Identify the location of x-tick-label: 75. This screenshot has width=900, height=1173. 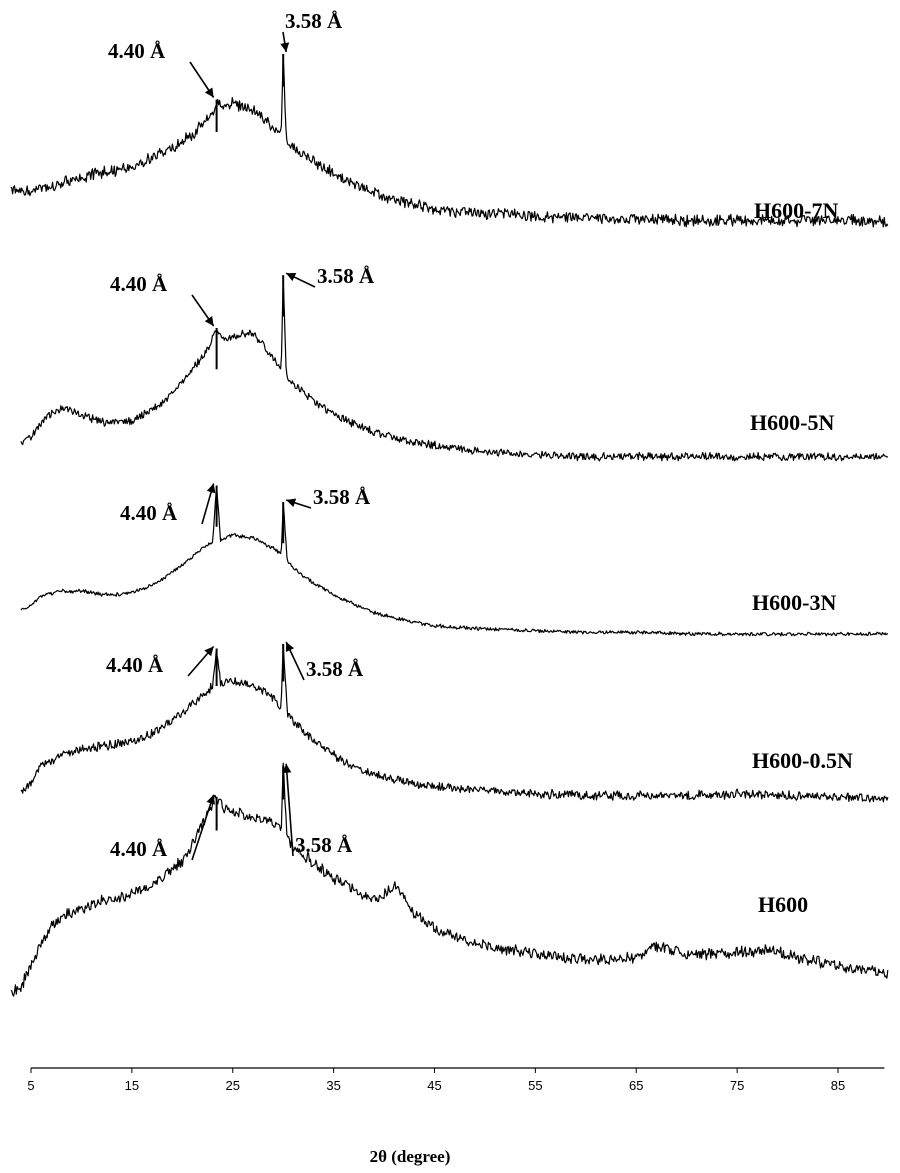
(737, 1085).